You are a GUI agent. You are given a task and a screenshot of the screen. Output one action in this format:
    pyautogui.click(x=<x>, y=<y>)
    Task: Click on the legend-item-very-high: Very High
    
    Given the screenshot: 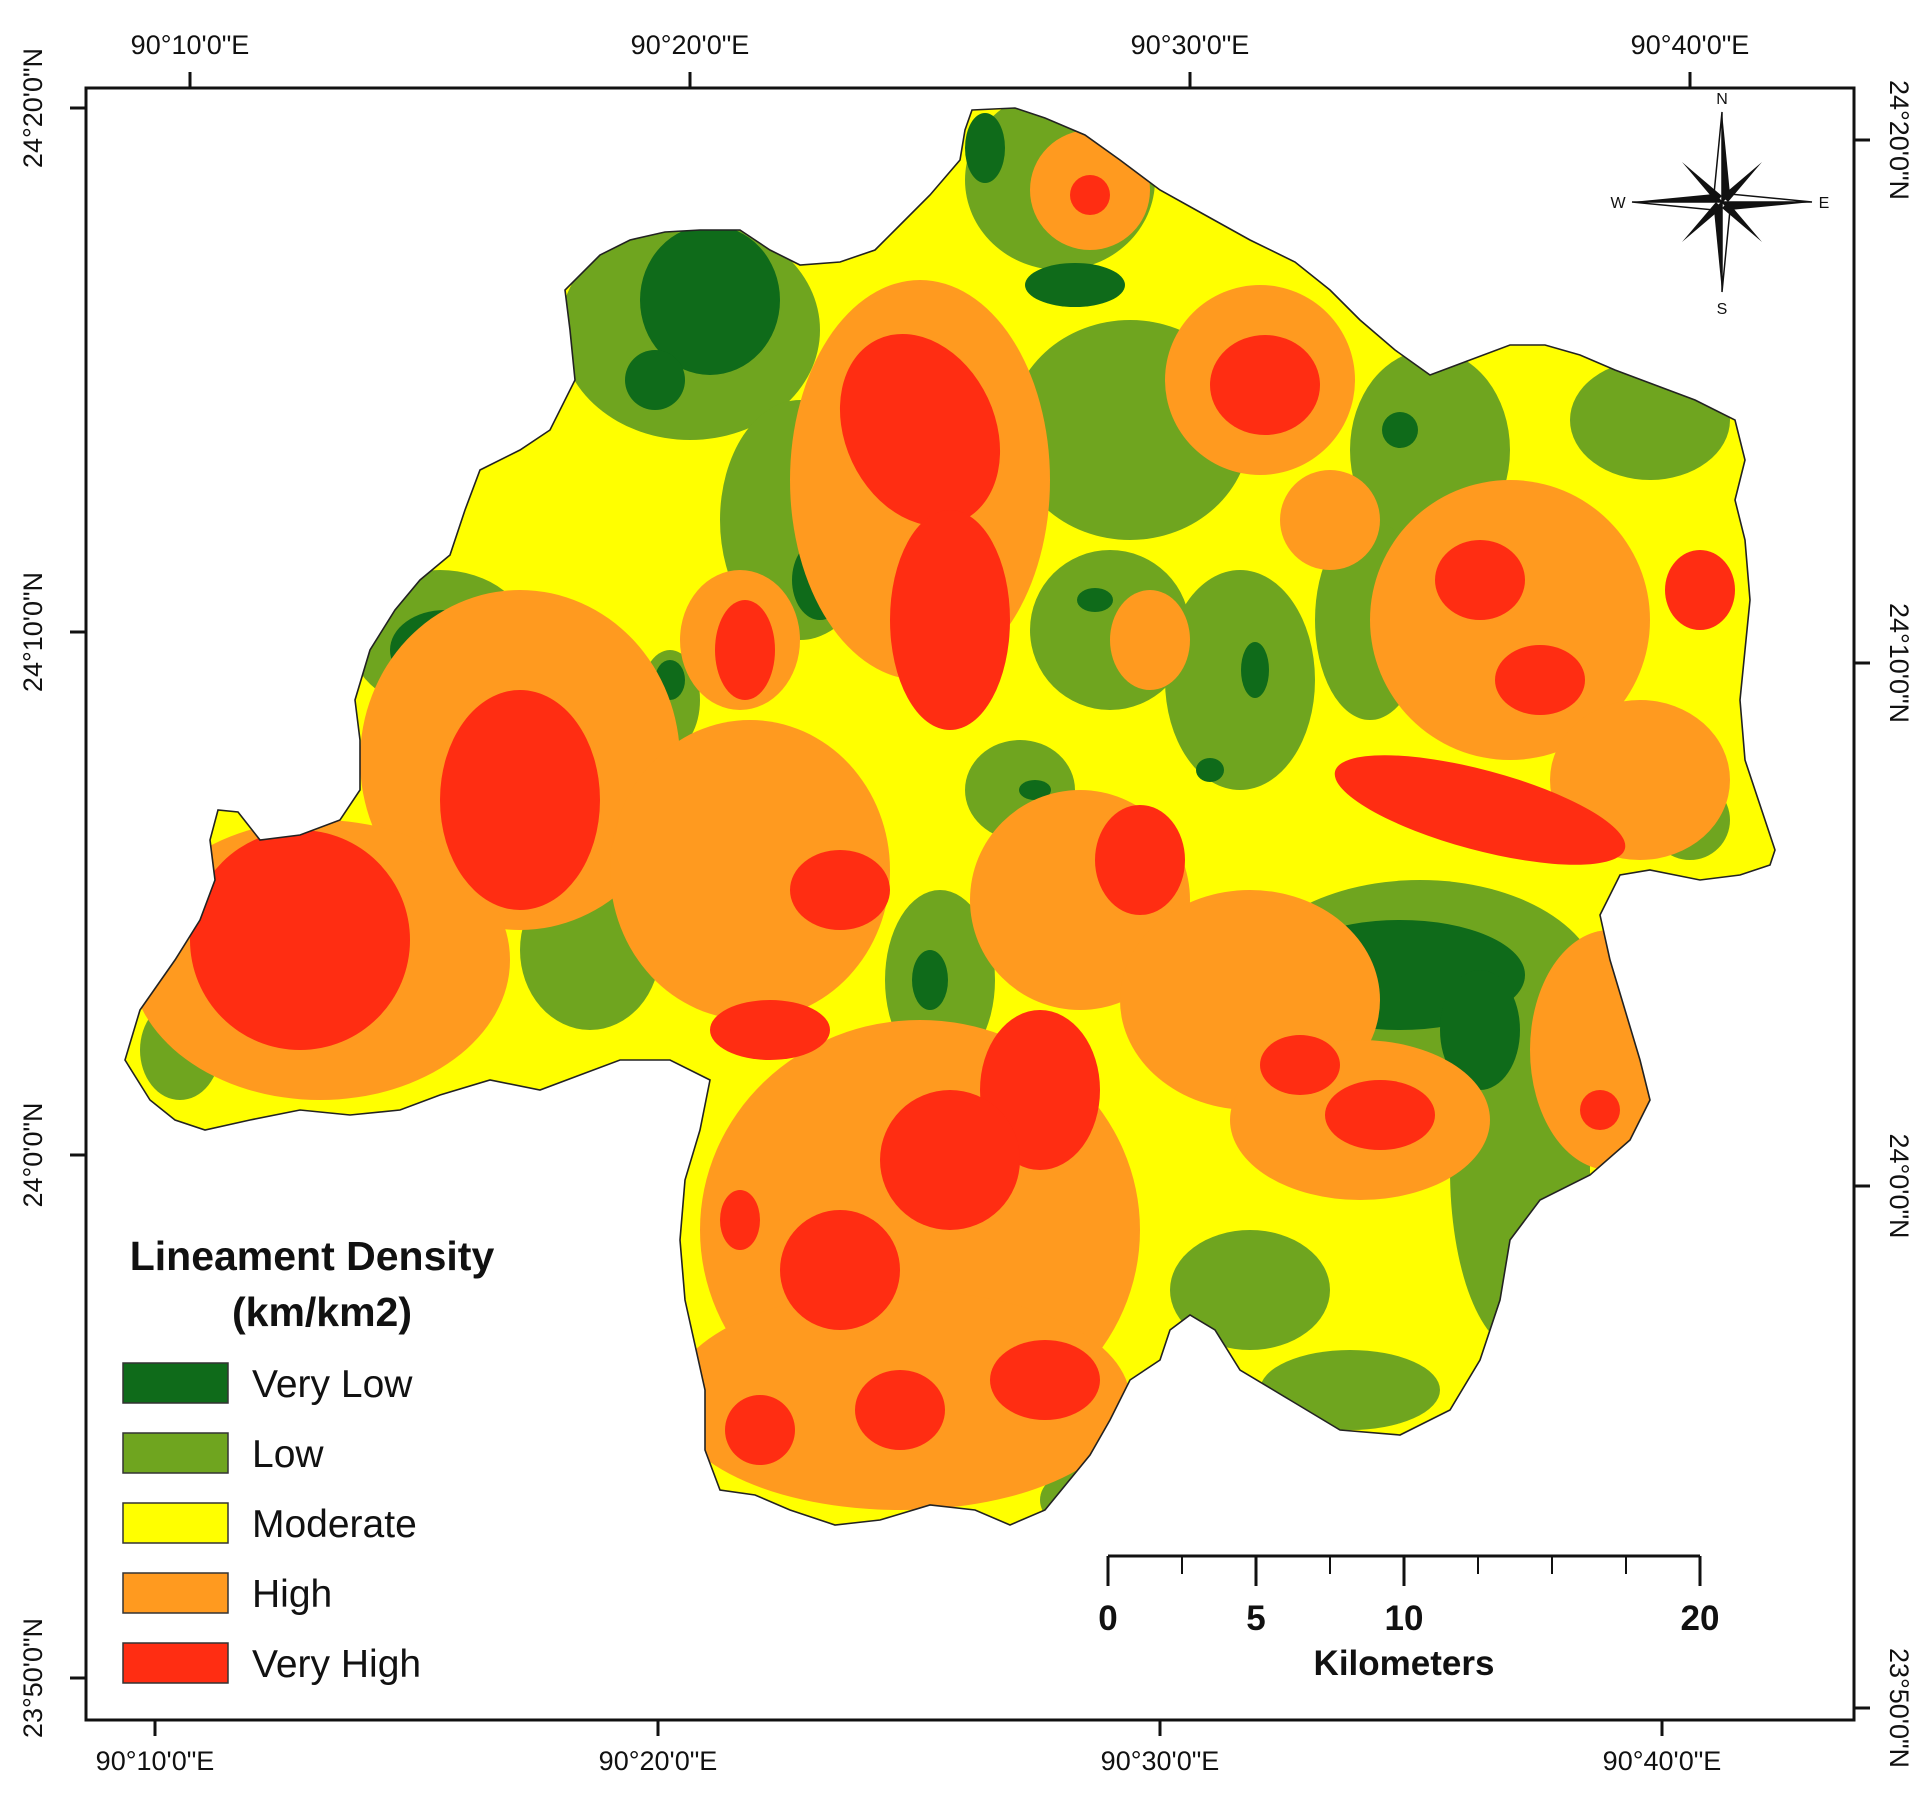 What is the action you would take?
    pyautogui.click(x=271, y=1664)
    